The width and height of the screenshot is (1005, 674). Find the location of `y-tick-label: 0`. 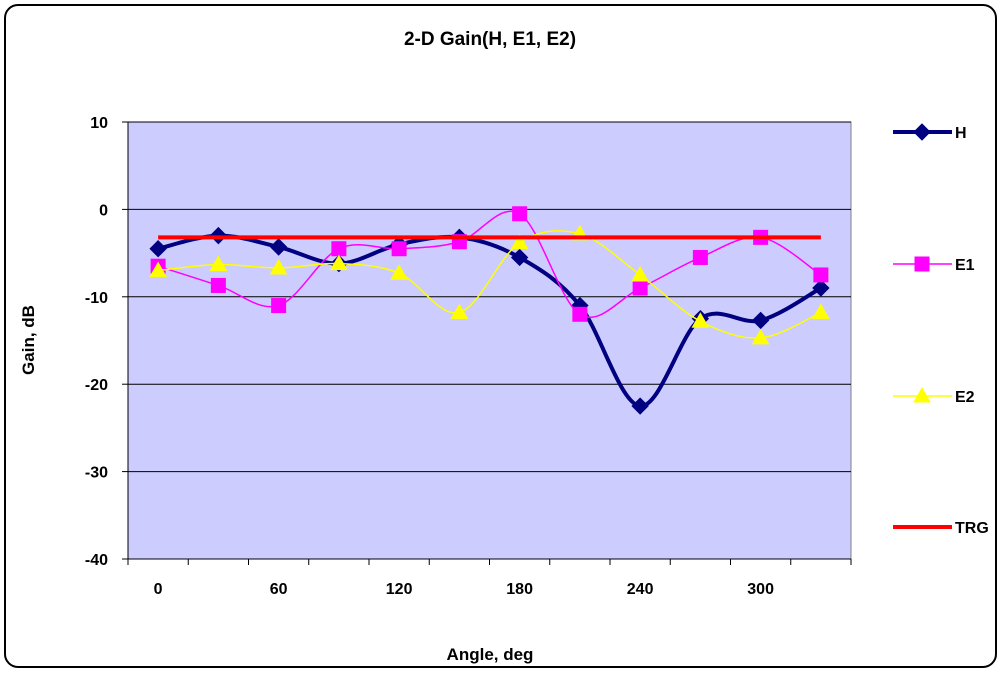

y-tick-label: 0 is located at coordinates (103, 210).